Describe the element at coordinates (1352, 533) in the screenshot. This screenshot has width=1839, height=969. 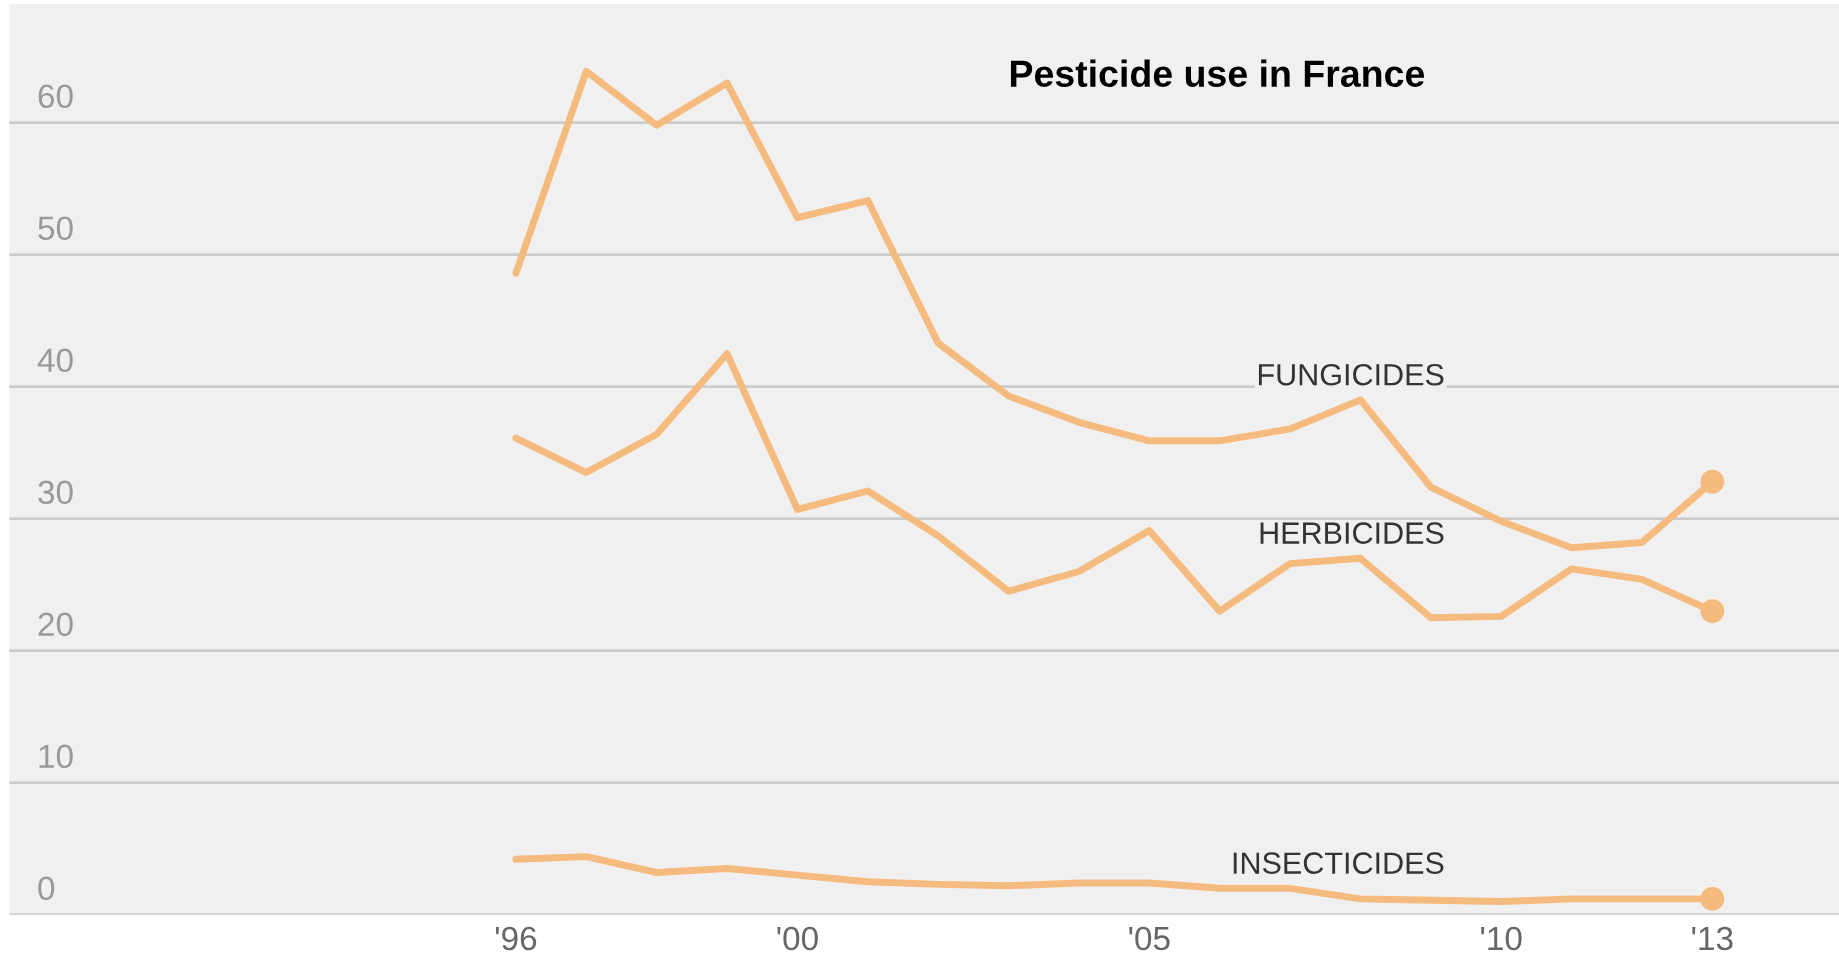
I see `series-label: HERBICIDES` at that location.